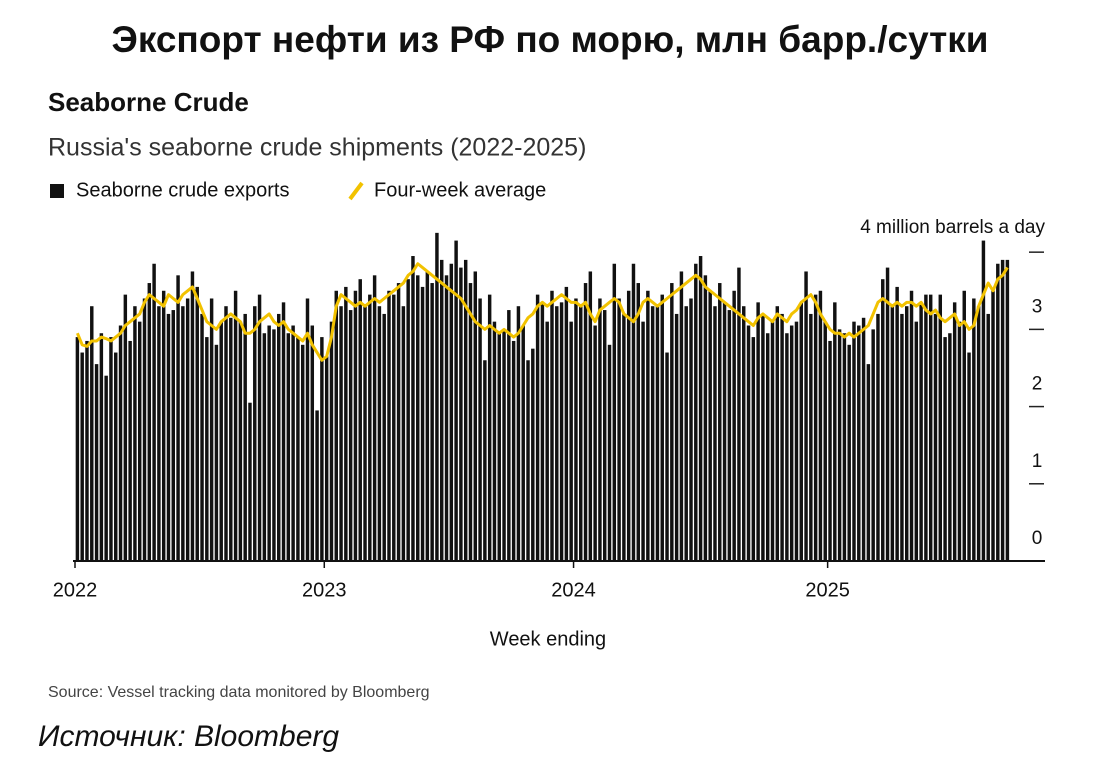 This screenshot has height=777, width=1101. Describe the element at coordinates (324, 590) in the screenshot. I see `x-tick-label: 2023` at that location.